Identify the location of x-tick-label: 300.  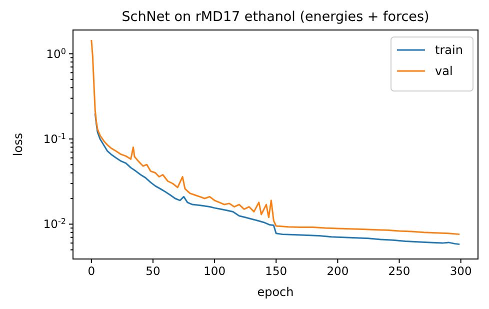
(461, 271).